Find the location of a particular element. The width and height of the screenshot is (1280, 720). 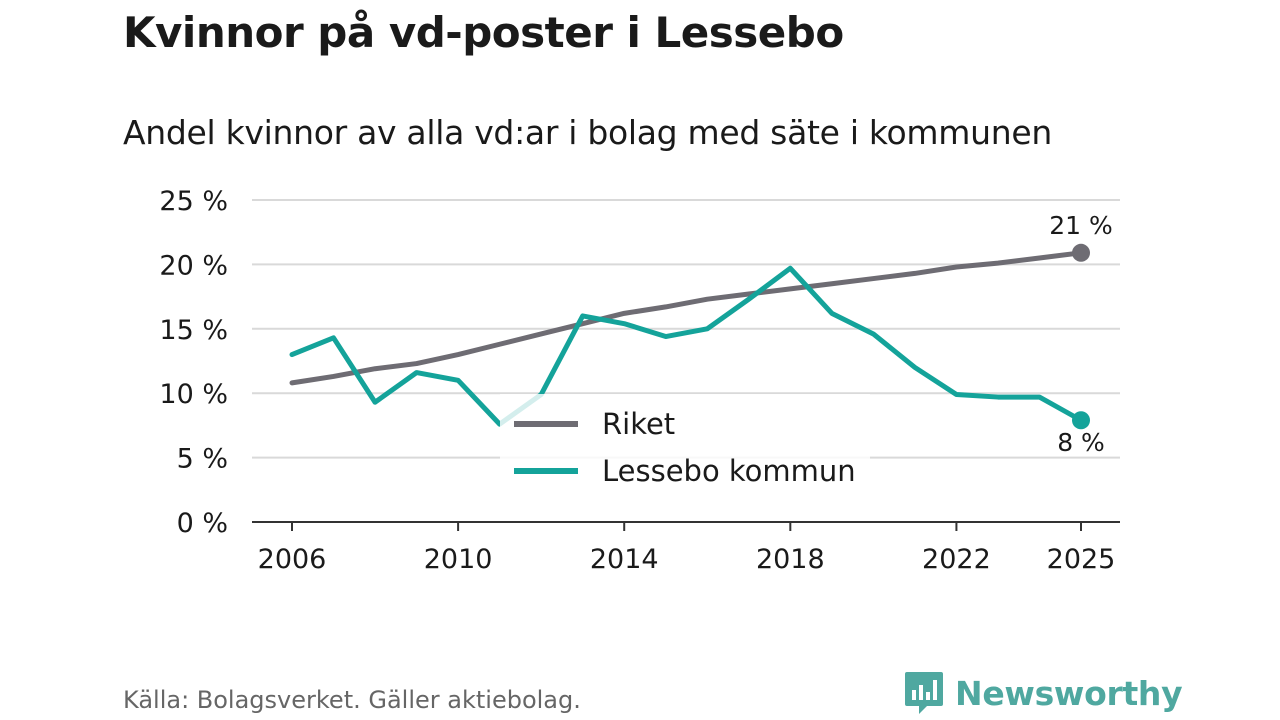

newsworthy-logo-icon is located at coordinates (924, 693).